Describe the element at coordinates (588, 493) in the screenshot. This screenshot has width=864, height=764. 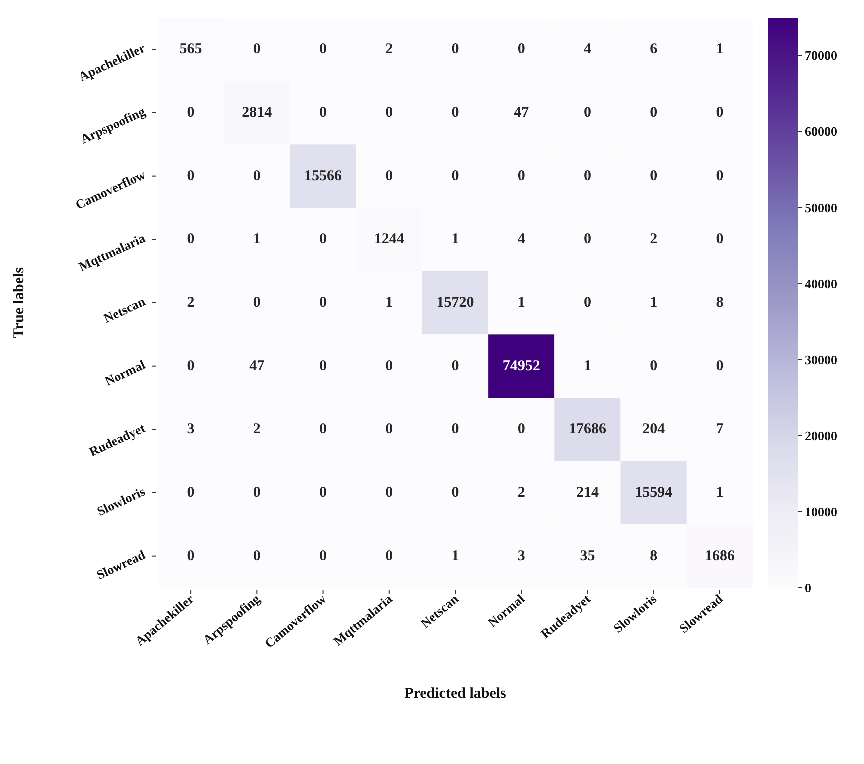
I see `data-label: 214` at that location.